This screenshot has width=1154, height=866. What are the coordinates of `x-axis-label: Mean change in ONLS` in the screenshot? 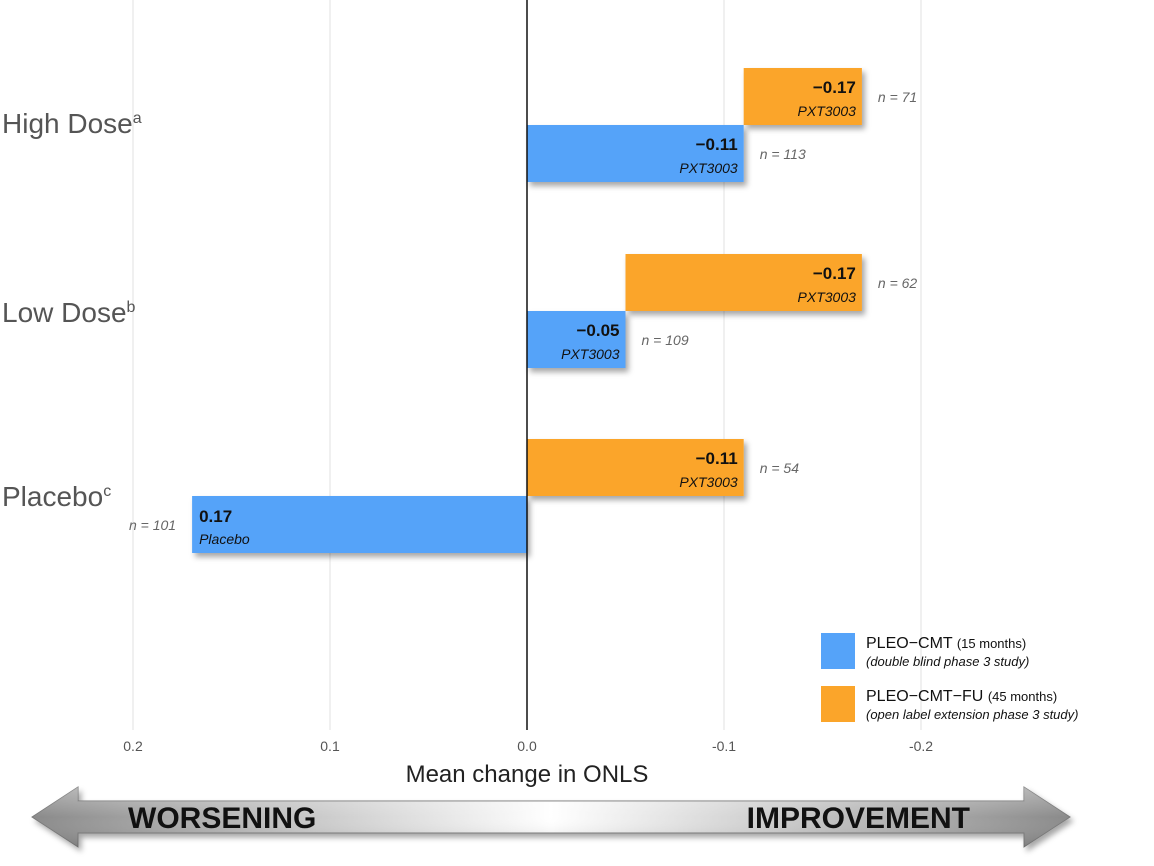 It's located at (527, 774).